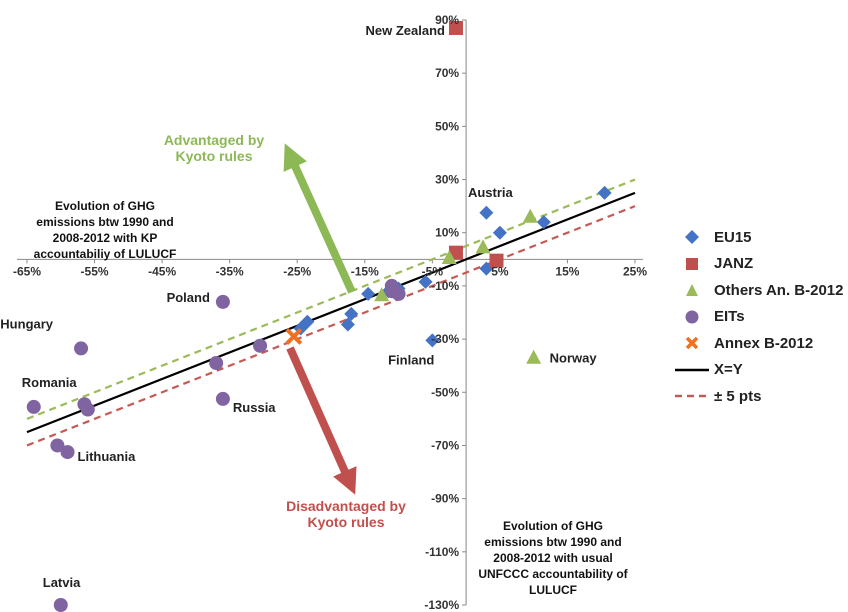  What do you see at coordinates (445, 499) in the screenshot?
I see `y-tick-label: -90%` at bounding box center [445, 499].